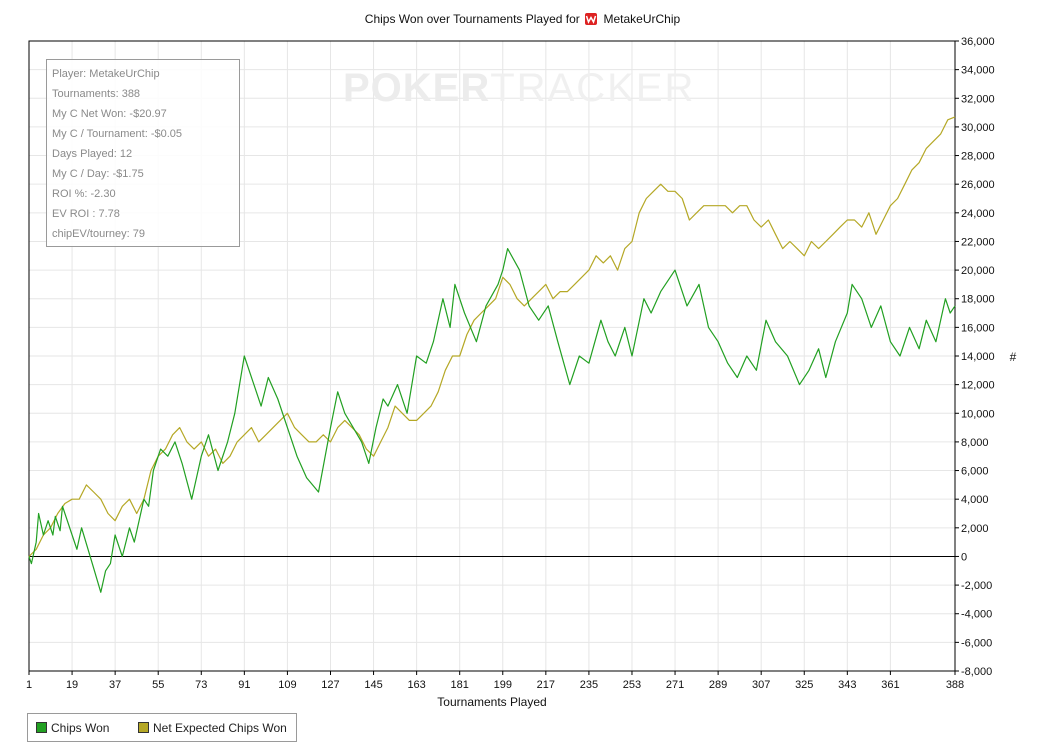 The image size is (1045, 756). I want to click on y-tick-label: 14,000, so click(978, 357).